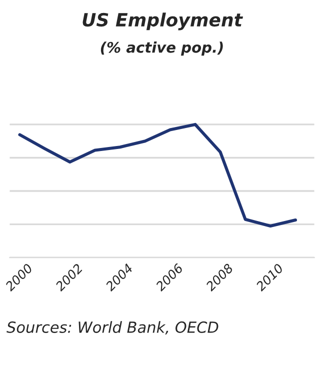  What do you see at coordinates (112, 328) in the screenshot?
I see `source-note: Sources: World Bank, OECD` at bounding box center [112, 328].